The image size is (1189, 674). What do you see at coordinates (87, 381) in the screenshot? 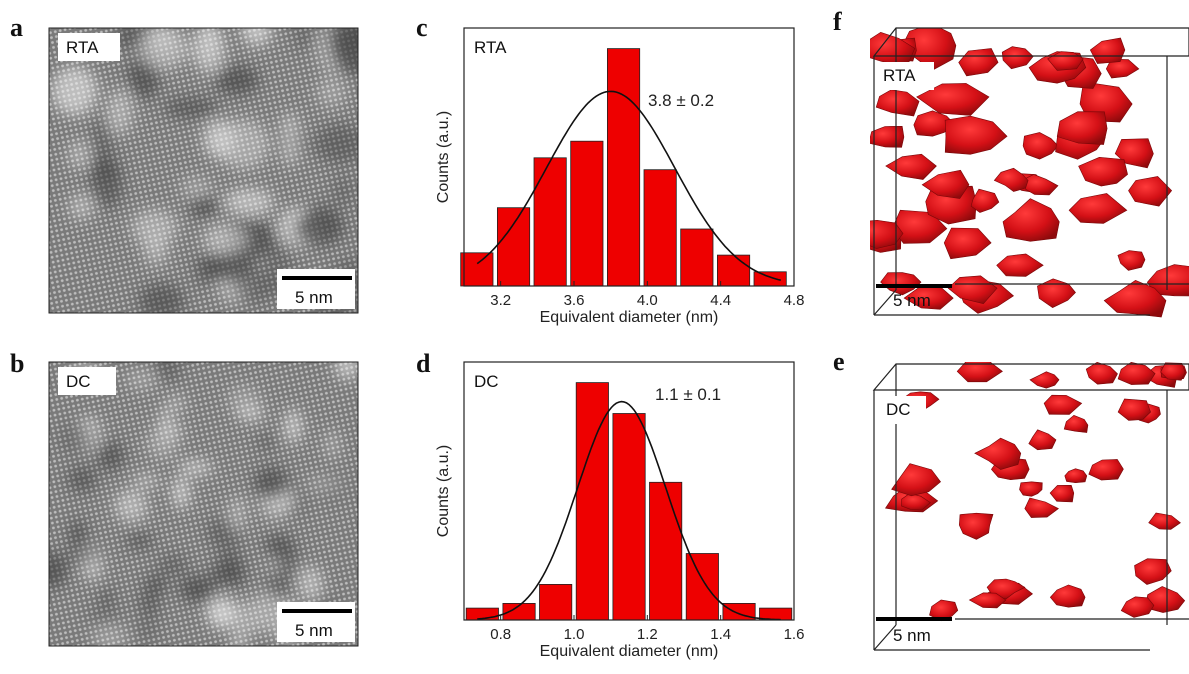
I see `tag-box-b` at bounding box center [87, 381].